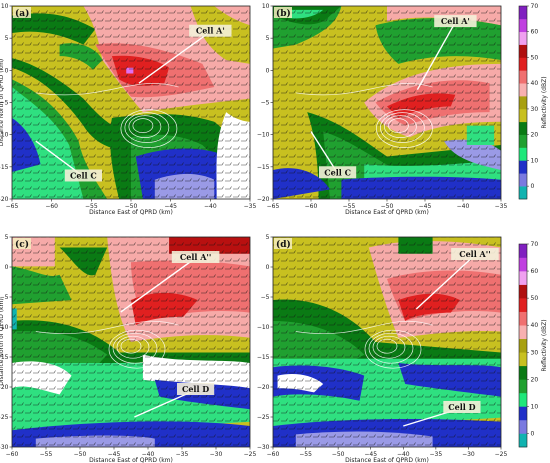 This screenshot has width=550, height=463. I want to click on panel-label: (c), so click(22, 244).